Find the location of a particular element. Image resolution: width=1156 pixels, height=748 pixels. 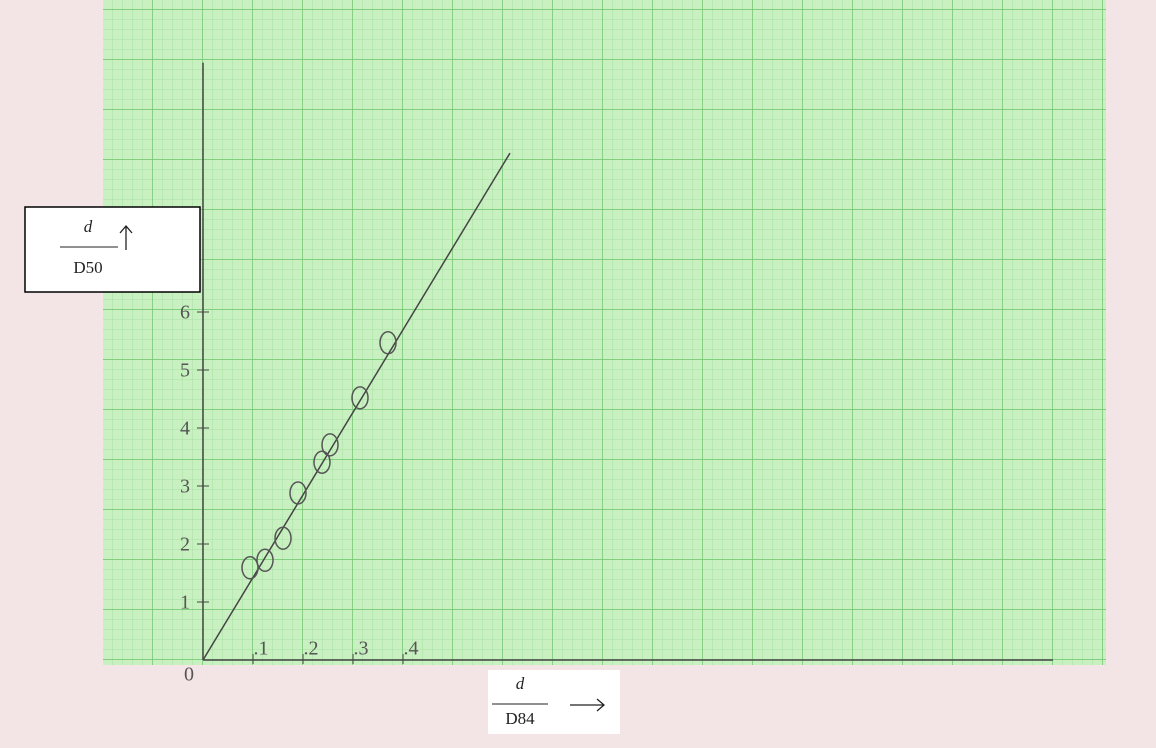

y-tick-label: 1 is located at coordinates (185, 603).